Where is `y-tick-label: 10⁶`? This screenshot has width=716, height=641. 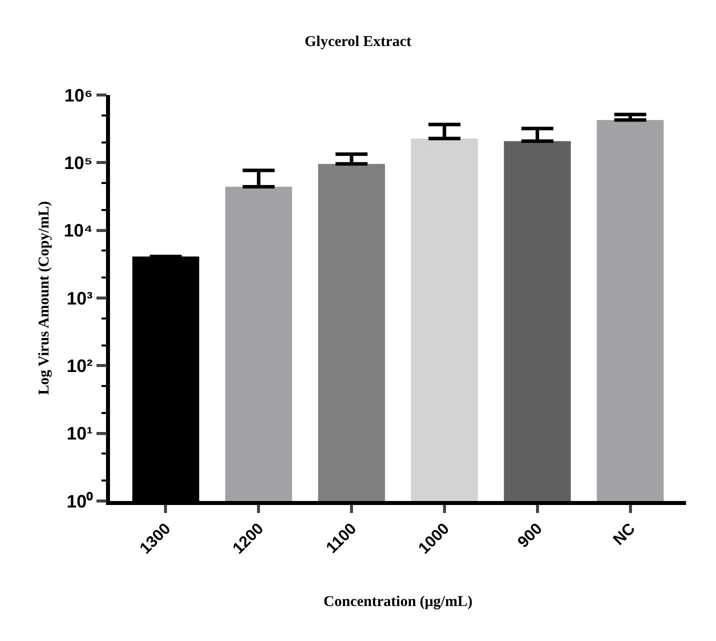
y-tick-label: 10⁶ is located at coordinates (78, 95).